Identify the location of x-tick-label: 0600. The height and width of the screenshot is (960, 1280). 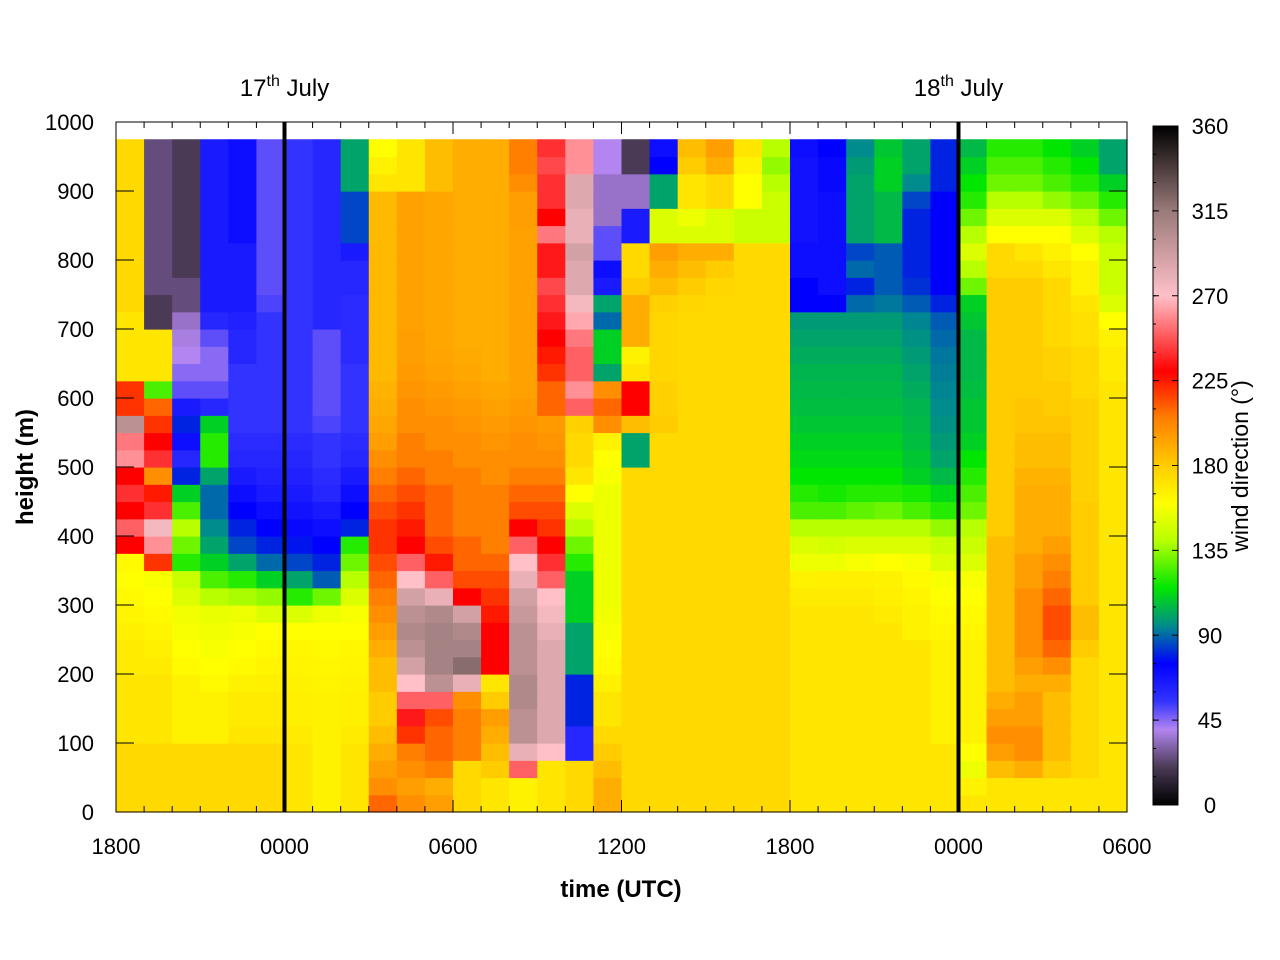
(453, 846).